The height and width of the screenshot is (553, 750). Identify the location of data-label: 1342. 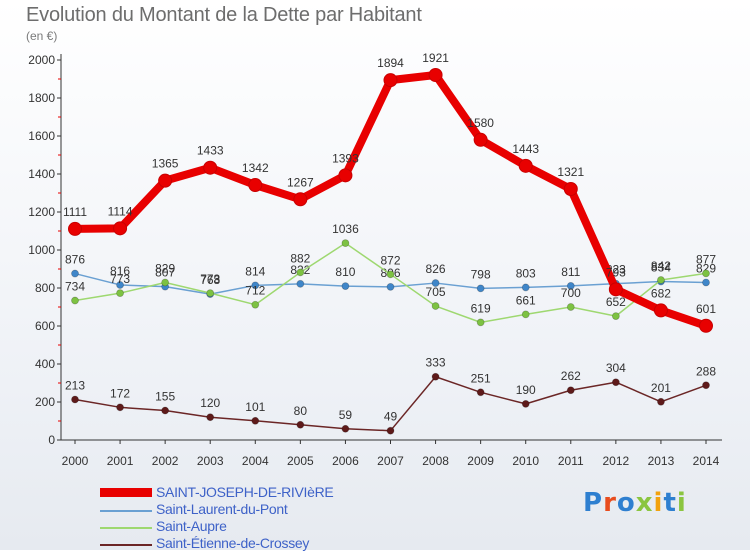
(255, 168).